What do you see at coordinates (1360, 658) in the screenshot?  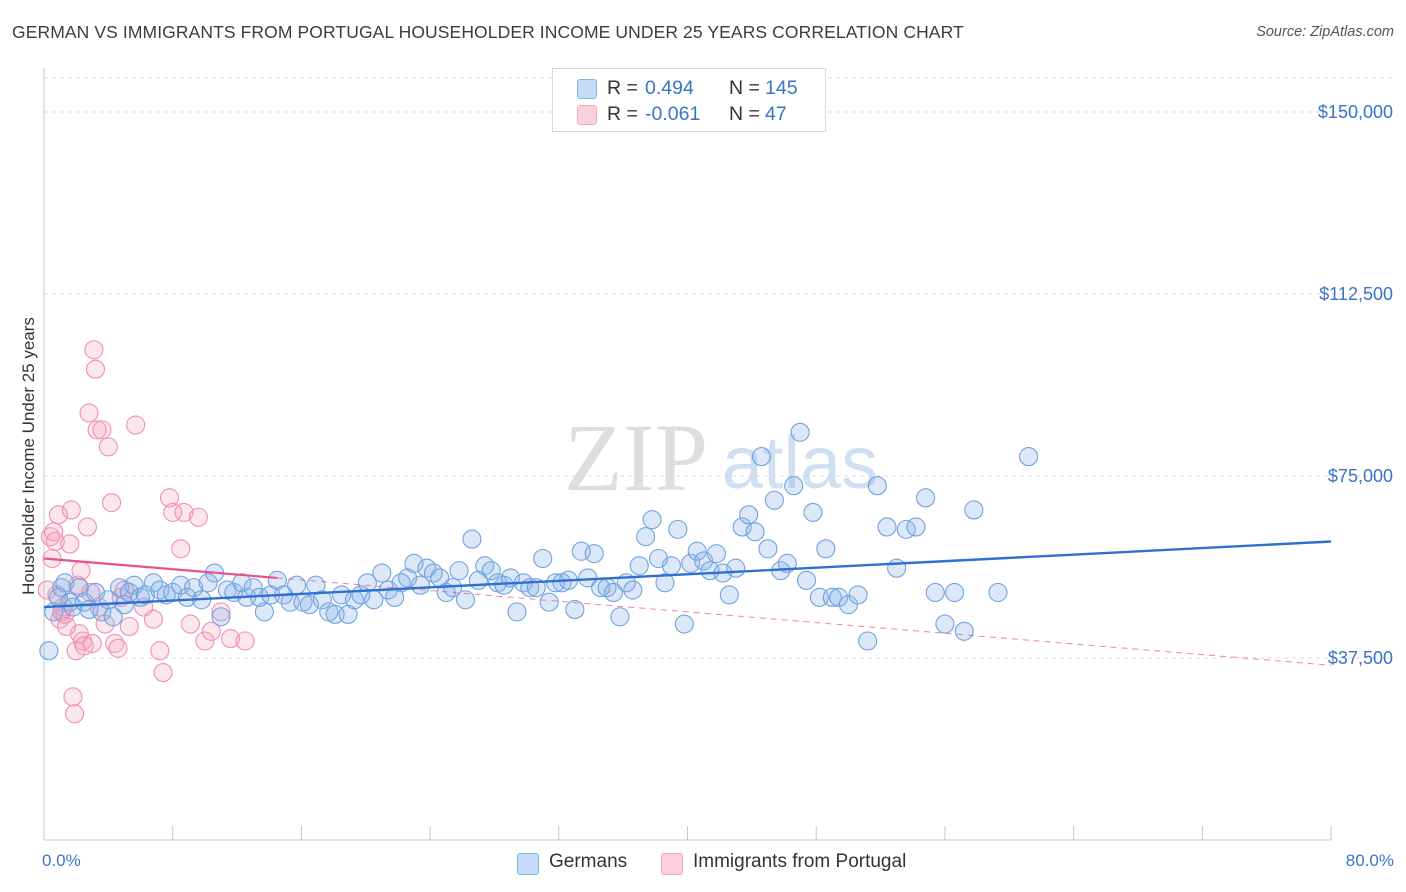 I see `y-tick-label: $37,500` at bounding box center [1360, 658].